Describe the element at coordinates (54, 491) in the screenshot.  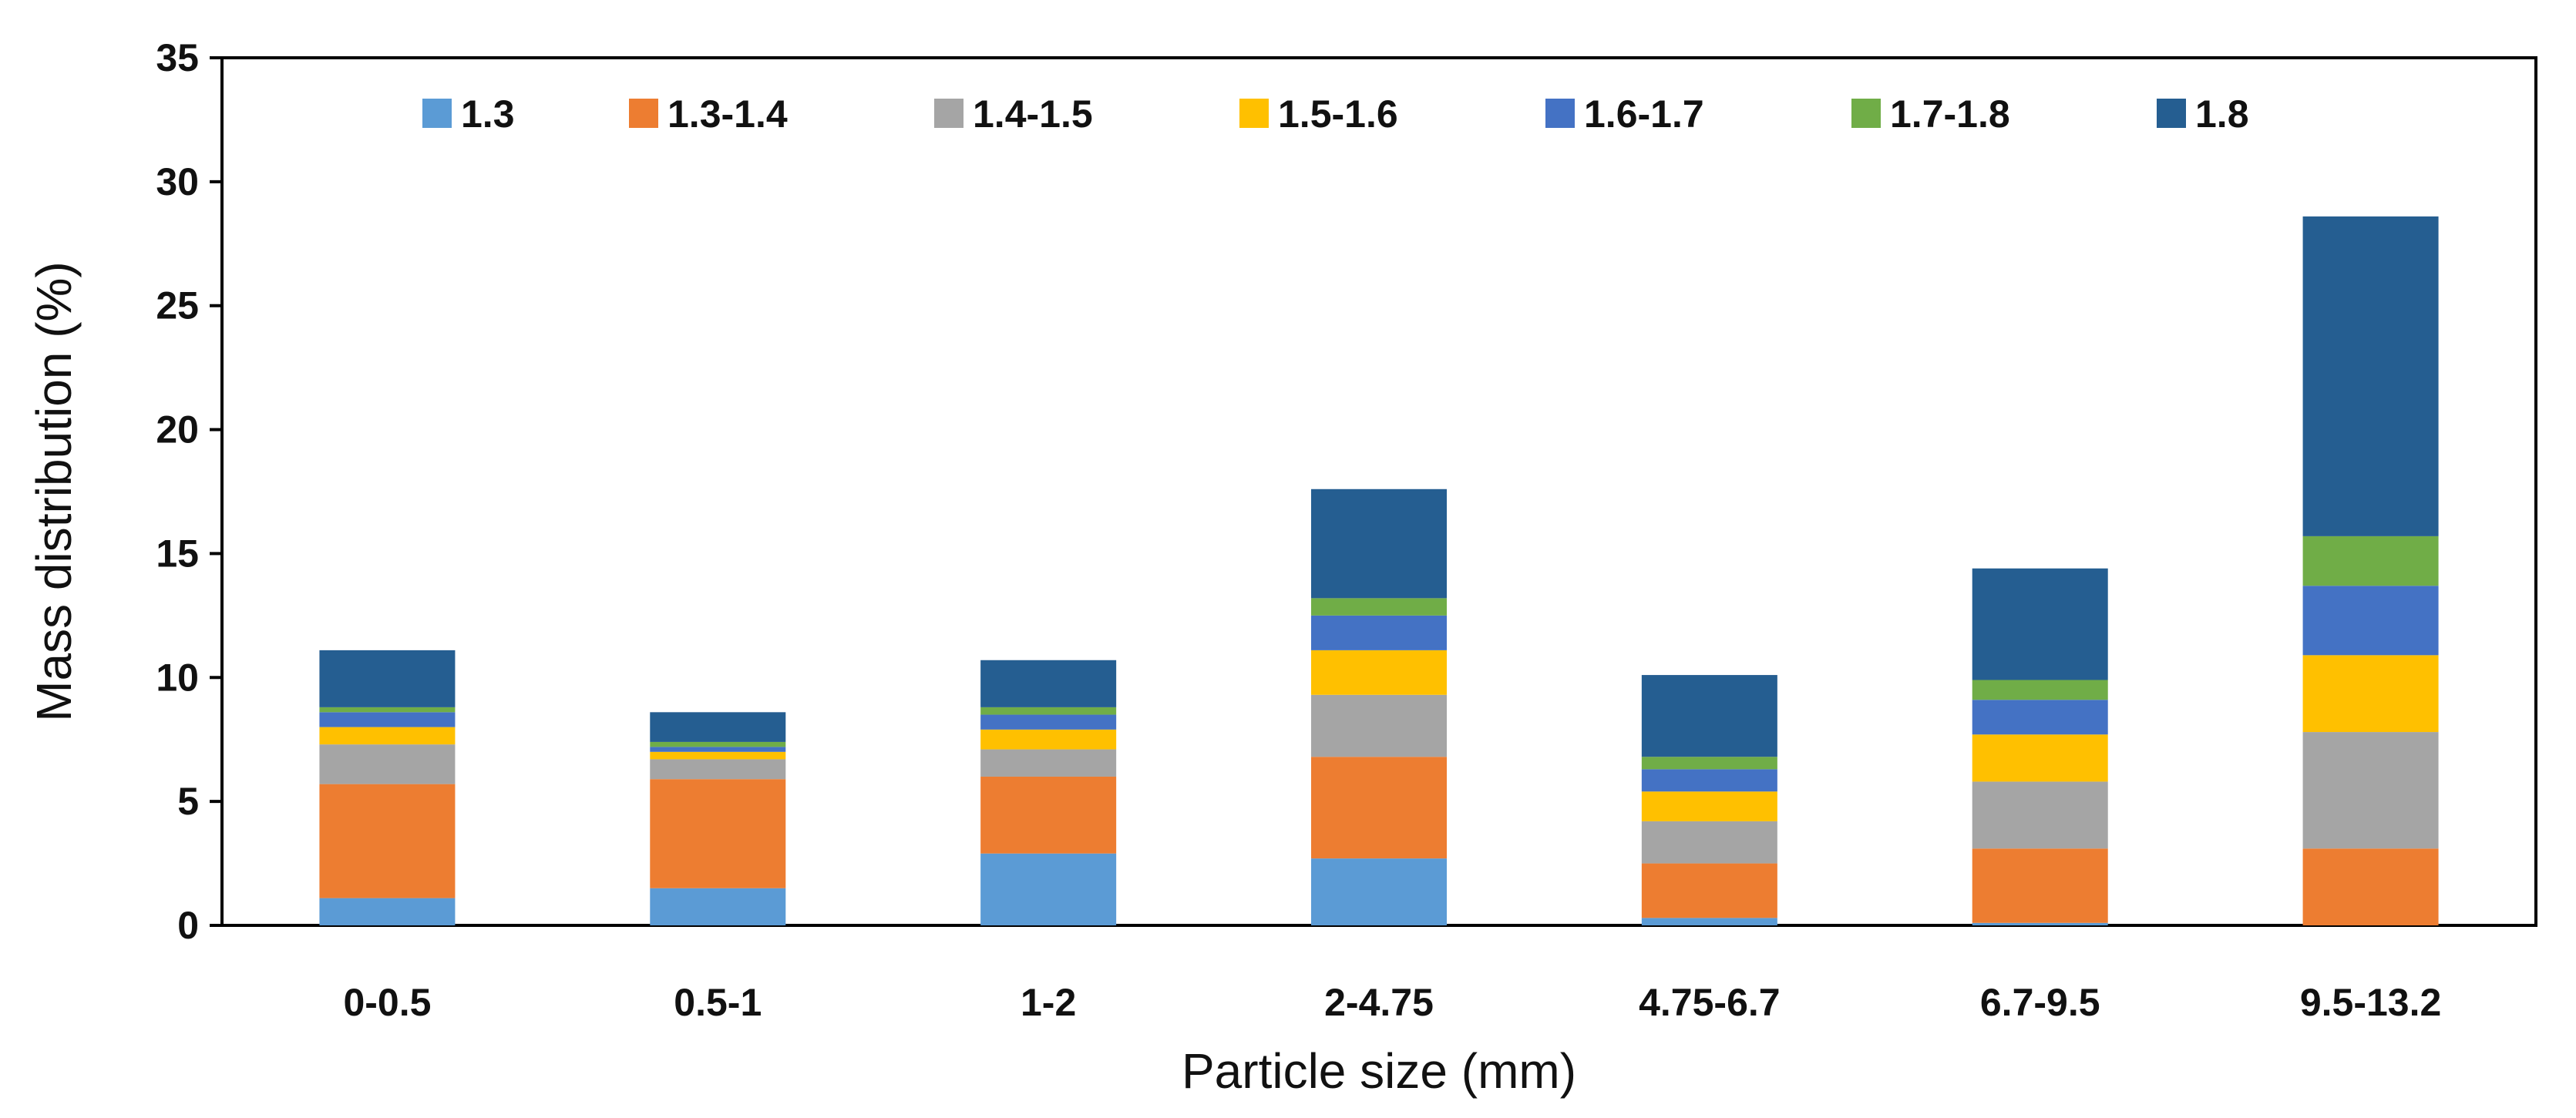
I see `y-axis-title: Mass distribution (%)` at that location.